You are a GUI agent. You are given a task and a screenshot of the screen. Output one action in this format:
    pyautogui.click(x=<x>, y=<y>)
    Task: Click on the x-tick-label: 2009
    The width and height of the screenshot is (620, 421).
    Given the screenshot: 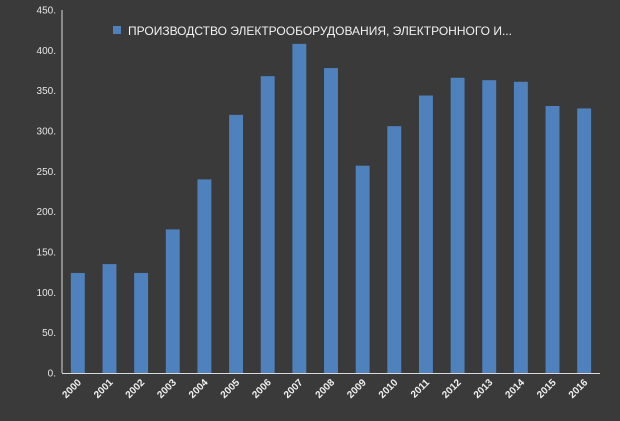 What is the action you would take?
    pyautogui.click(x=357, y=389)
    